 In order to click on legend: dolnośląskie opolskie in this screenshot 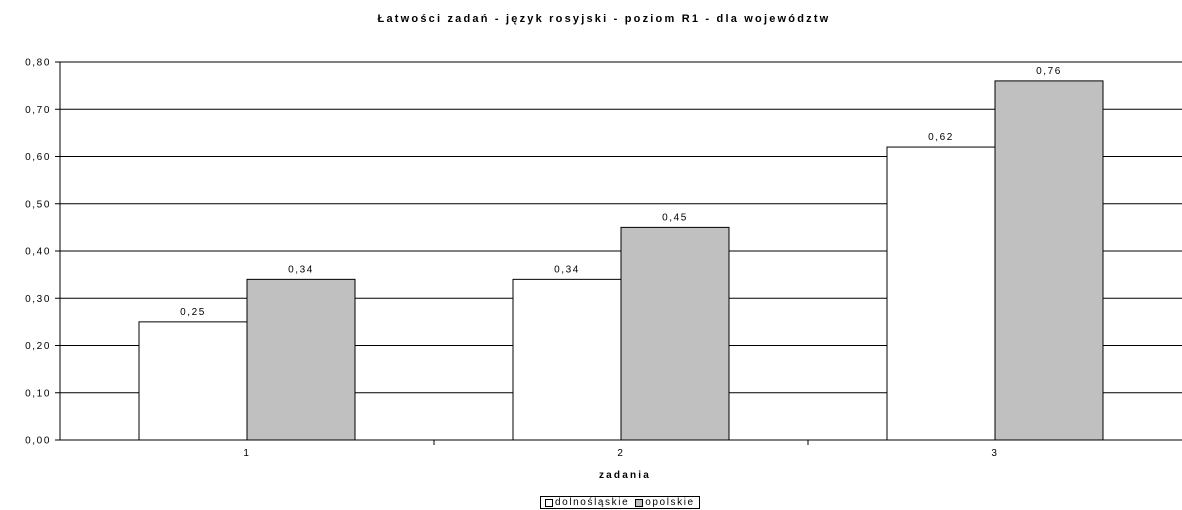, I will do `click(620, 502)`.